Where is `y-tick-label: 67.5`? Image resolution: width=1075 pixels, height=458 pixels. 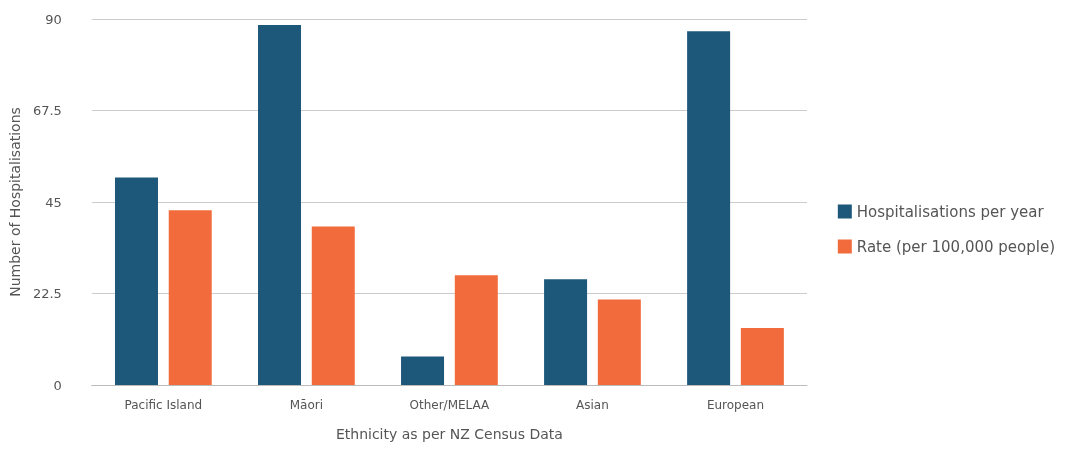
y-tick-label: 67.5 is located at coordinates (47, 110).